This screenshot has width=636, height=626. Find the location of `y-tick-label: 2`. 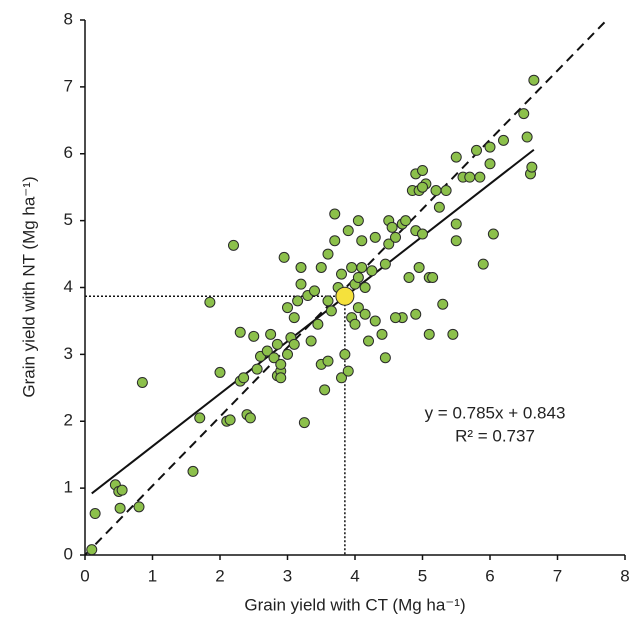

y-tick-label: 2 is located at coordinates (68, 420).